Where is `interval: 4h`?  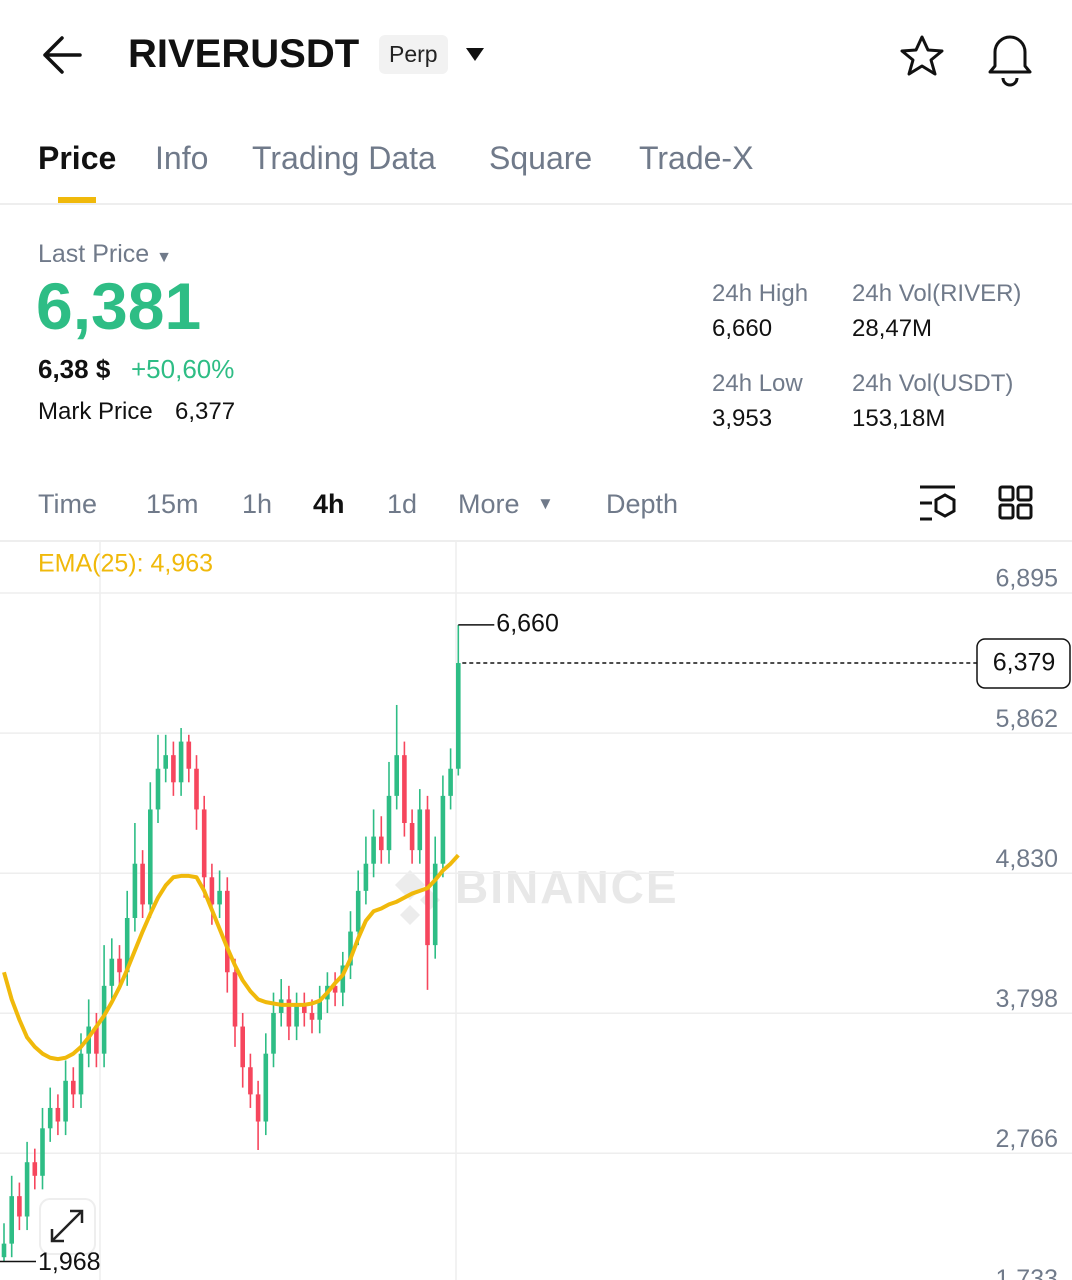
interval: 4h is located at coordinates (329, 504).